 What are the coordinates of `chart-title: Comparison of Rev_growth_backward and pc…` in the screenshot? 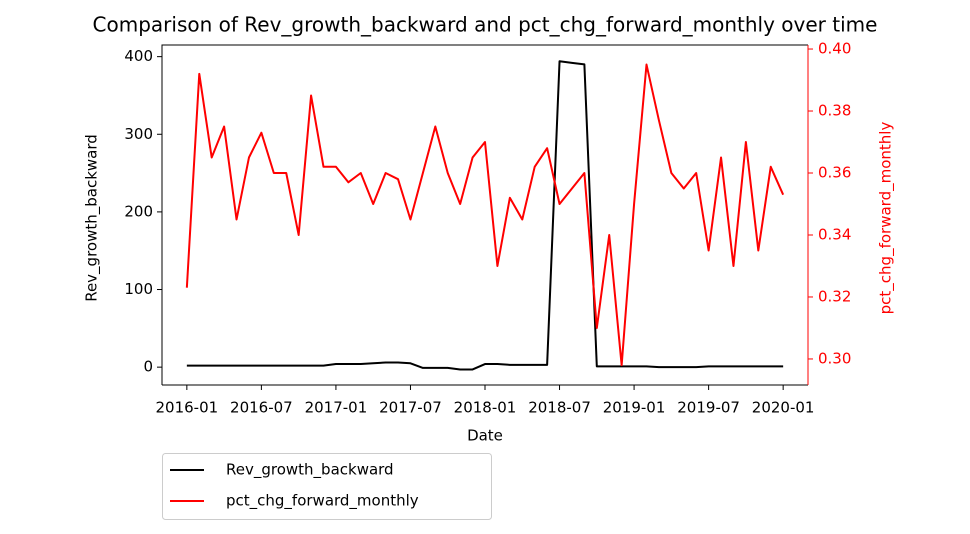 It's located at (485, 25).